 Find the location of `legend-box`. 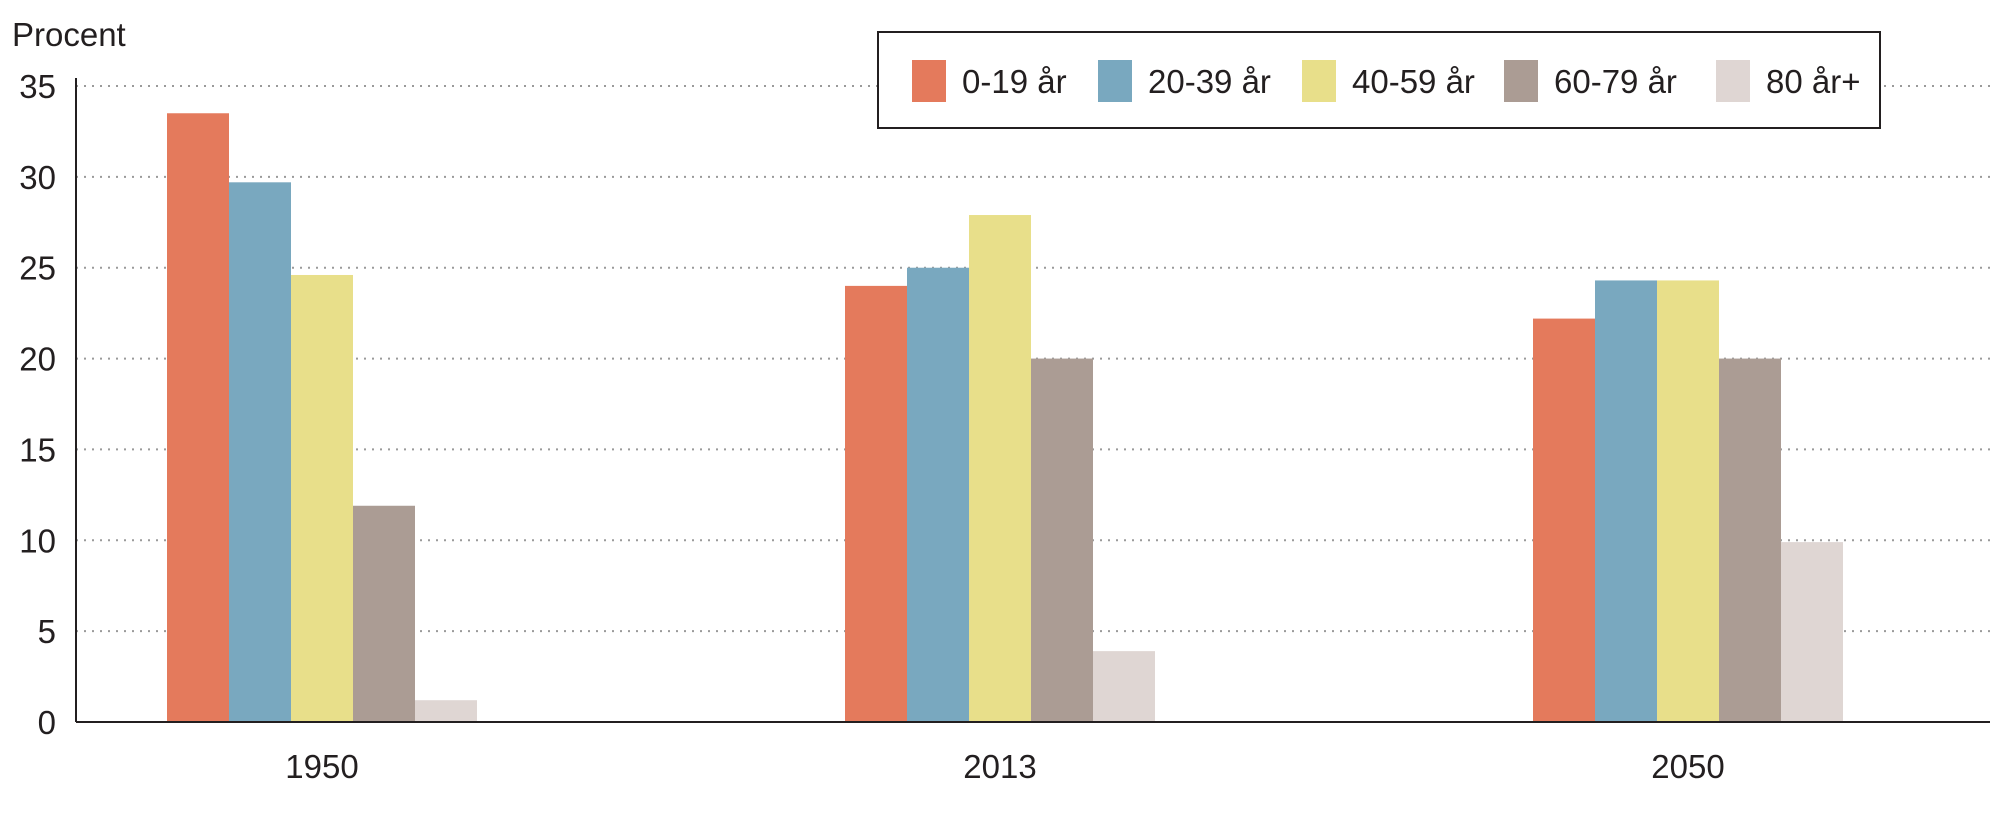

legend-box is located at coordinates (1379, 80).